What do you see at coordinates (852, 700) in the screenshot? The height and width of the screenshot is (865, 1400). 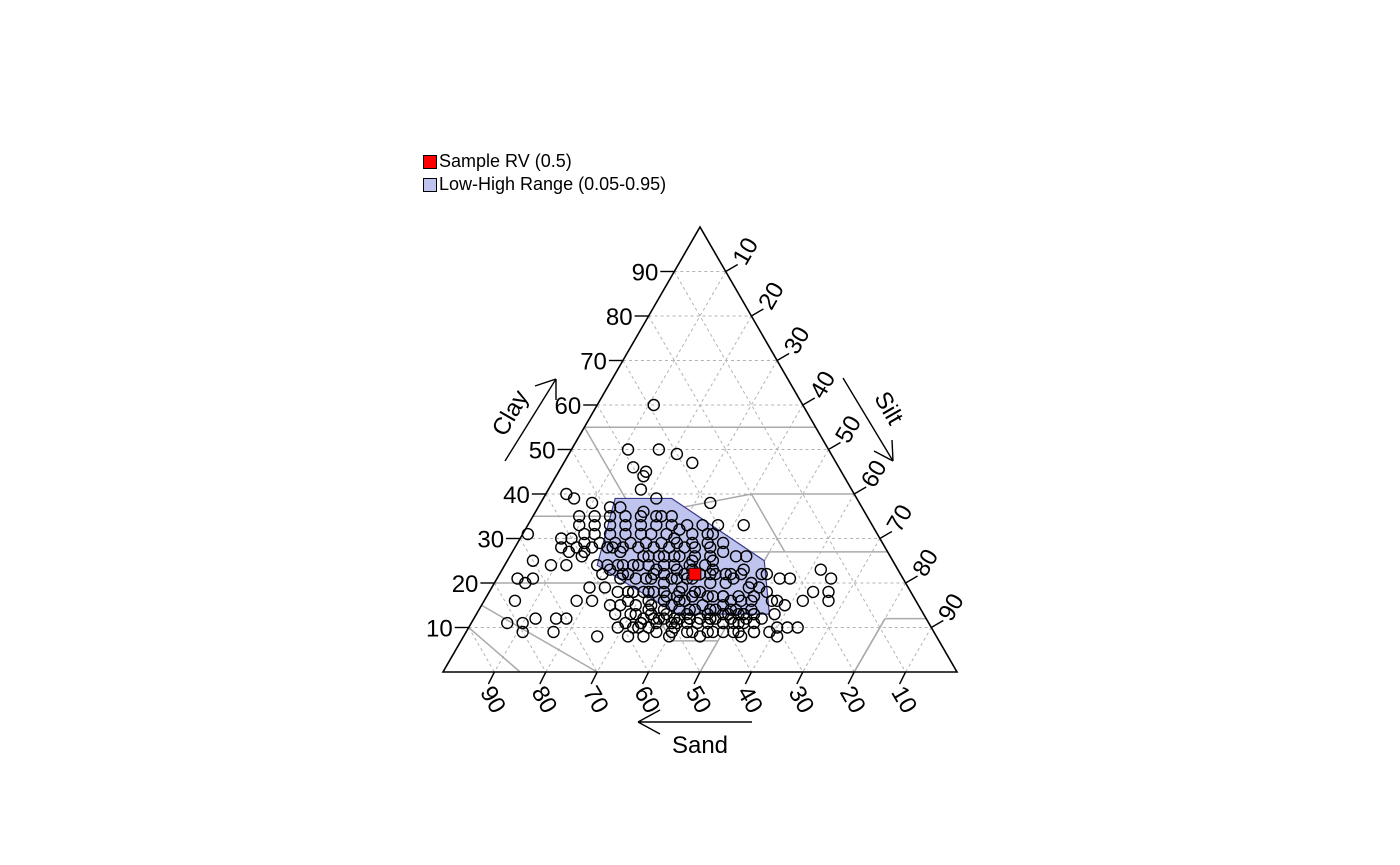 I see `sand-tick-label: 20` at bounding box center [852, 700].